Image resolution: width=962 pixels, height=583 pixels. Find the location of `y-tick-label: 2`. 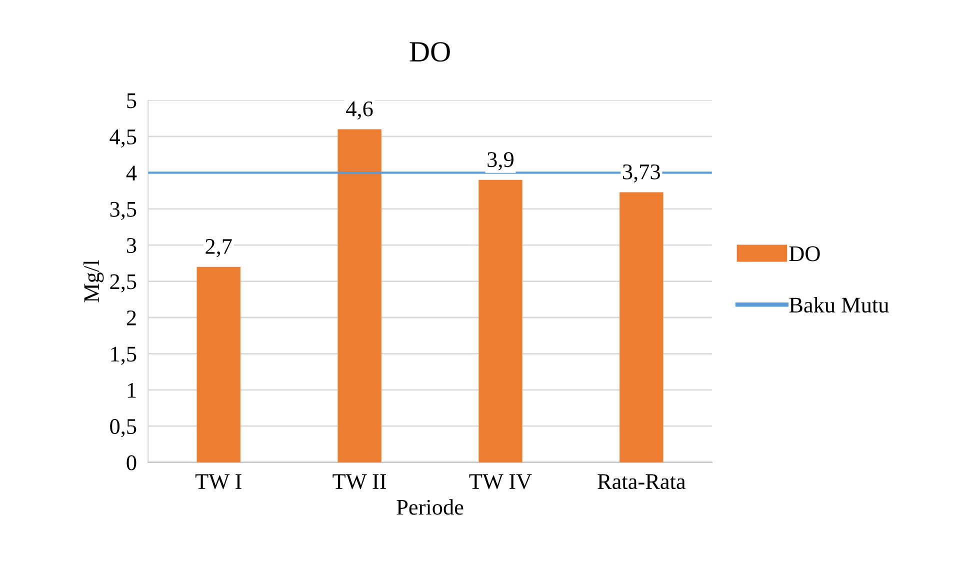

y-tick-label: 2 is located at coordinates (131, 318).